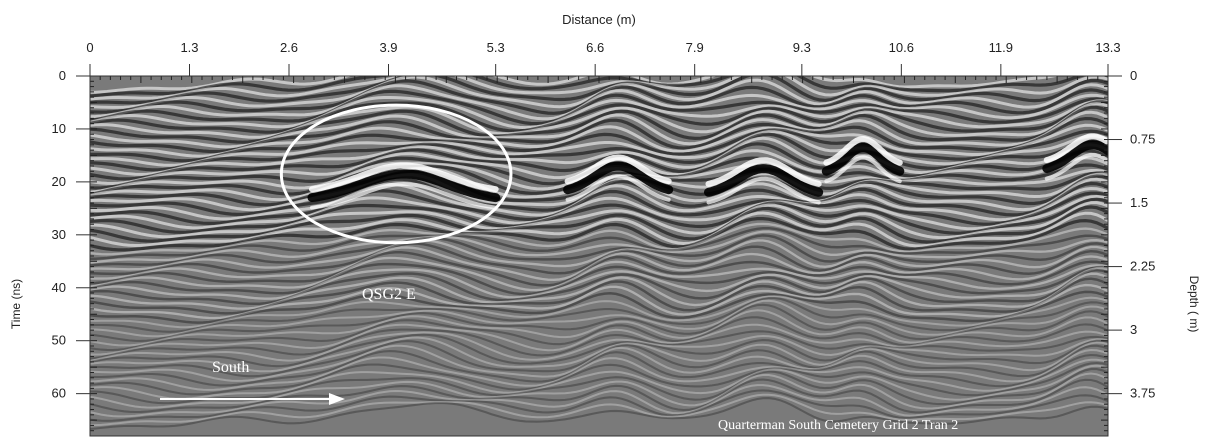 The height and width of the screenshot is (437, 1205). I want to click on right-axis-ticks: 0 0.75 1.5 2.25 3 3.75, so click(1131, 234).